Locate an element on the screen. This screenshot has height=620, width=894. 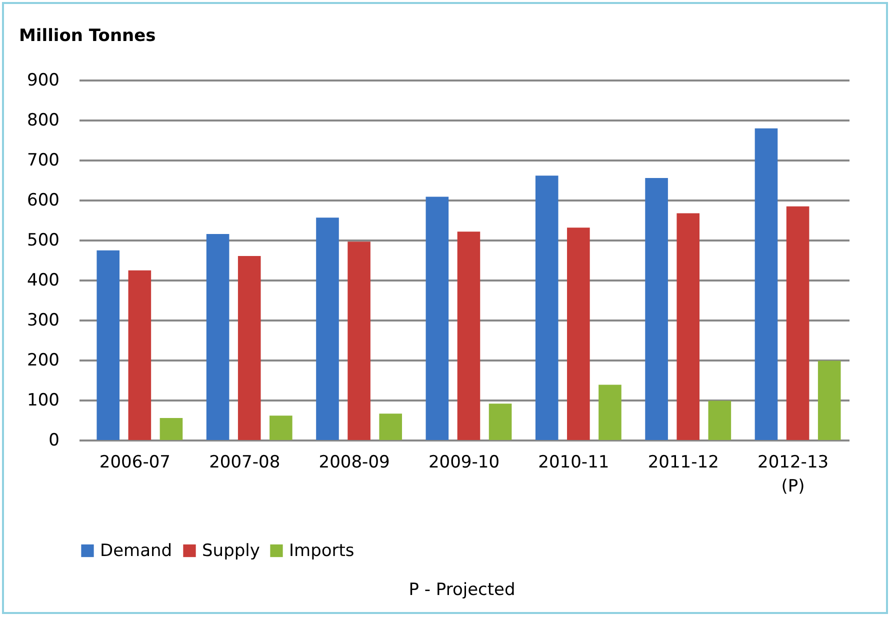
x-tick-label: 2011-12 is located at coordinates (683, 462).